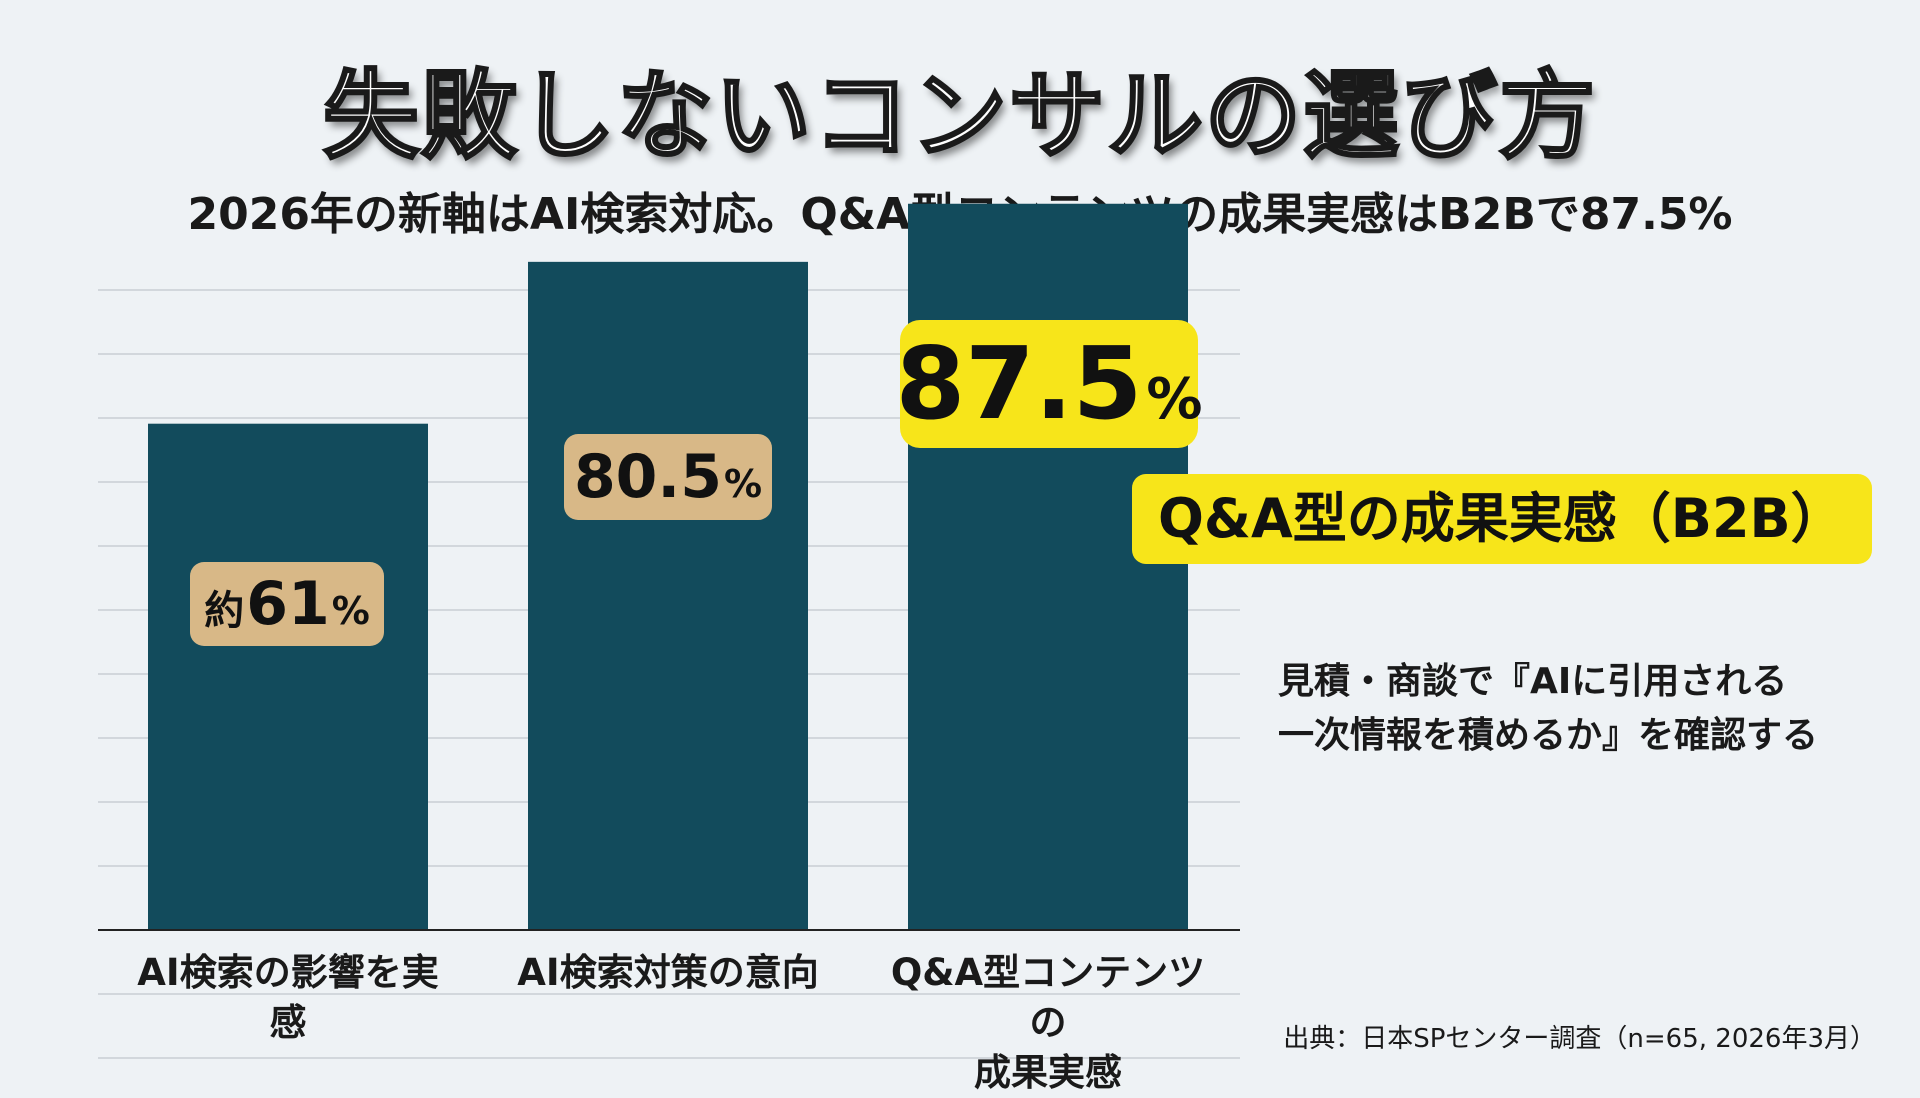 The height and width of the screenshot is (1098, 1920). What do you see at coordinates (1533, 681) in the screenshot?
I see `note-line-1: 見積・商談で『AIに引用される` at bounding box center [1533, 681].